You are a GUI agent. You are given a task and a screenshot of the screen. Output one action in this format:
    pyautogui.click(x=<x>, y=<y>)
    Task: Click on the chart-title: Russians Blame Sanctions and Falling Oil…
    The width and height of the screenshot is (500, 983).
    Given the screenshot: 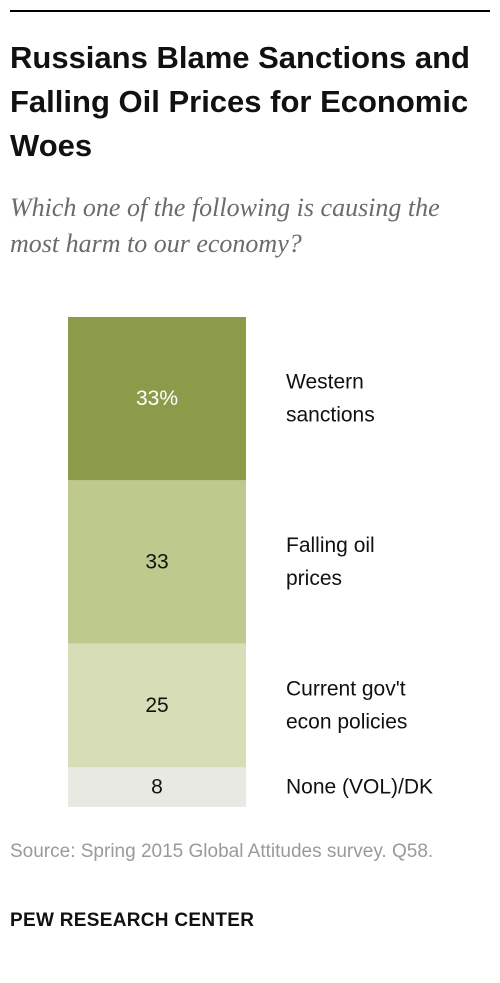 What is the action you would take?
    pyautogui.click(x=240, y=101)
    